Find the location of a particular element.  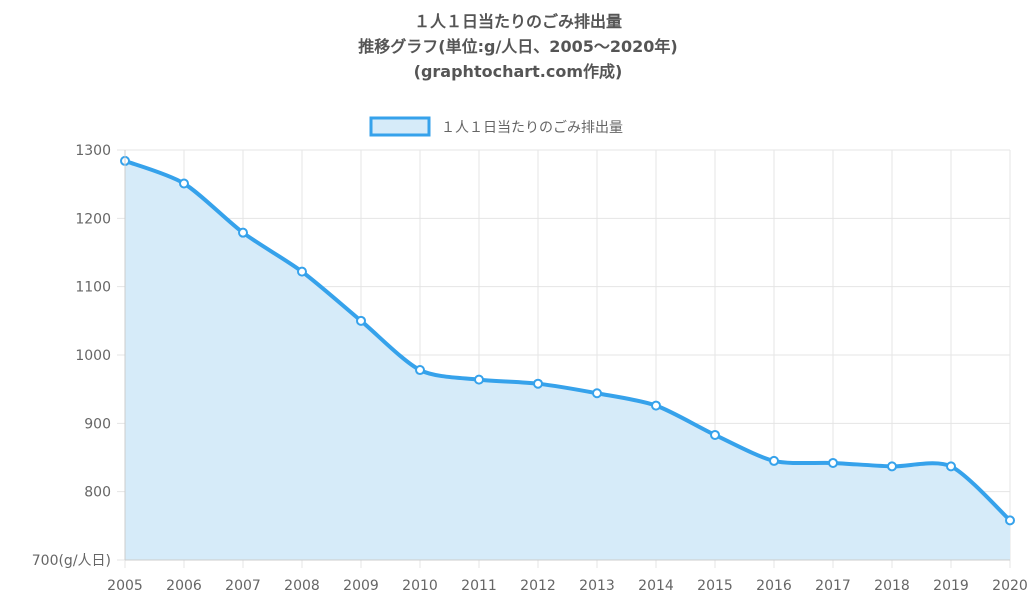

legend-label: １人１日当たりのごみ排出量 is located at coordinates (532, 128).